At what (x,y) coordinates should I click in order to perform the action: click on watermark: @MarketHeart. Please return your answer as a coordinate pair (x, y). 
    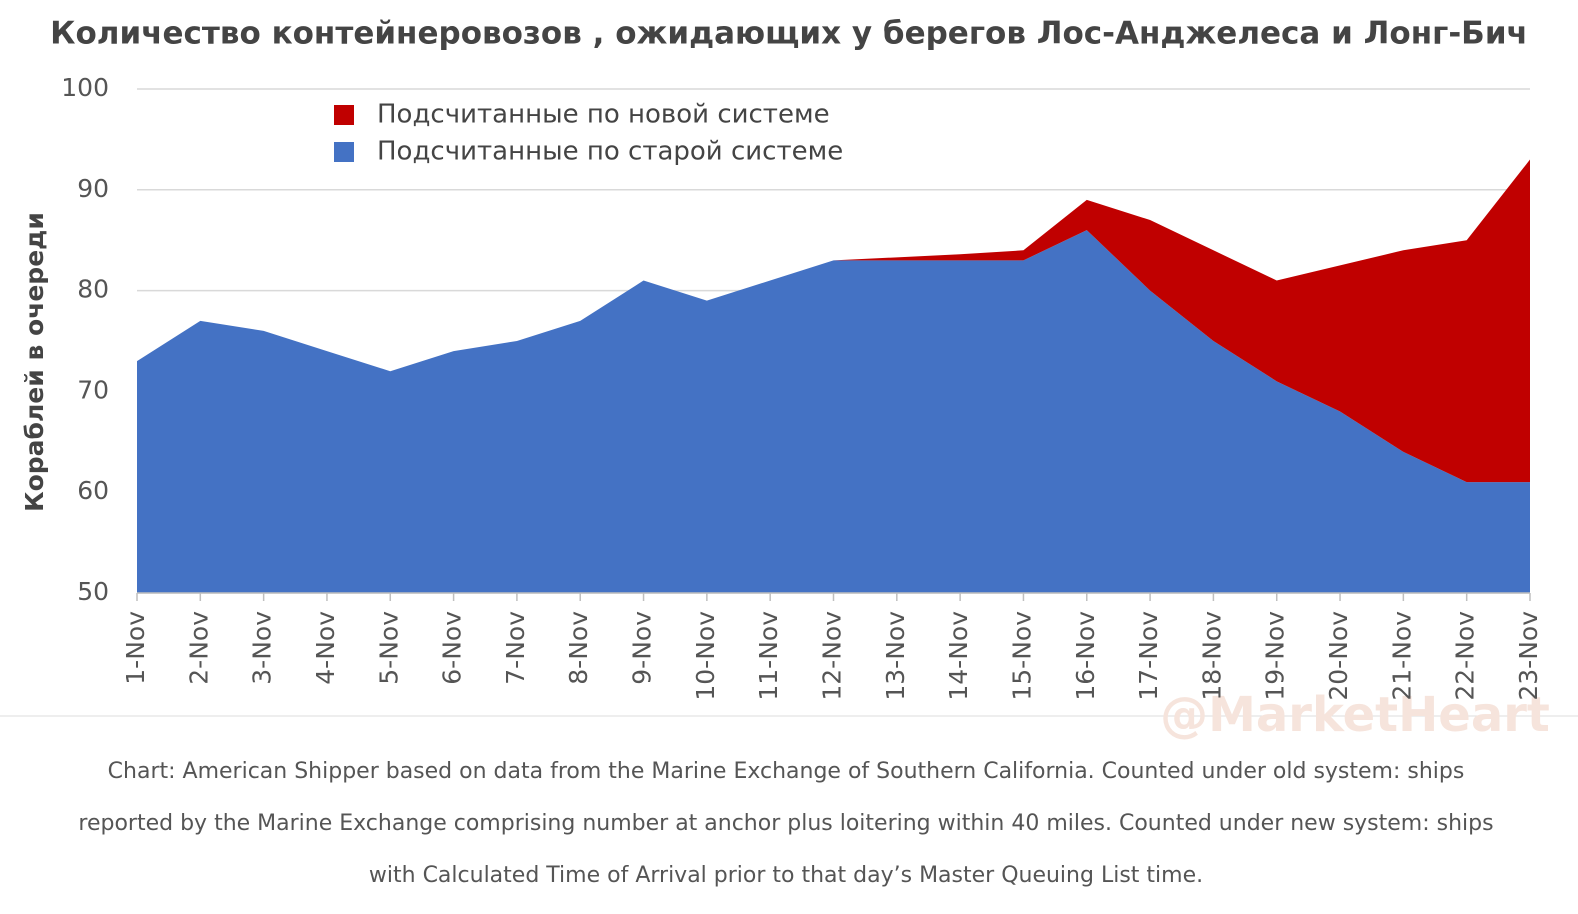
    Looking at the image, I should click on (1355, 715).